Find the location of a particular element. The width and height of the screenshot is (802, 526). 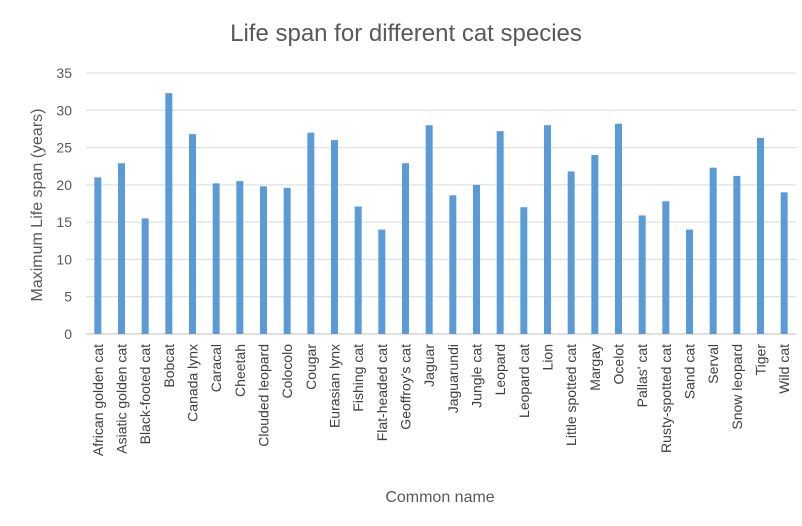

x-tick-label: Rusty-spotted cat is located at coordinates (666, 398).